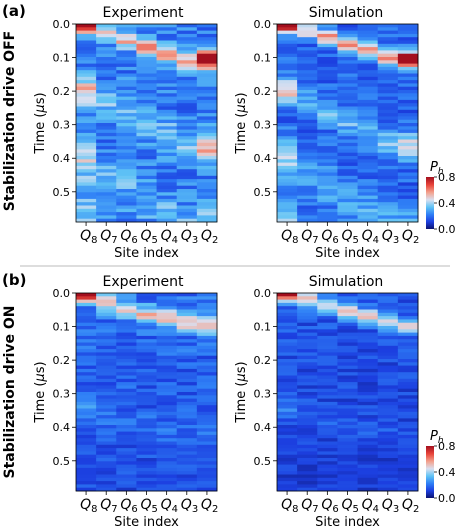 The height and width of the screenshot is (532, 457). What do you see at coordinates (62, 427) in the screenshot?
I see `y-tick-label: 0.4` at bounding box center [62, 427].